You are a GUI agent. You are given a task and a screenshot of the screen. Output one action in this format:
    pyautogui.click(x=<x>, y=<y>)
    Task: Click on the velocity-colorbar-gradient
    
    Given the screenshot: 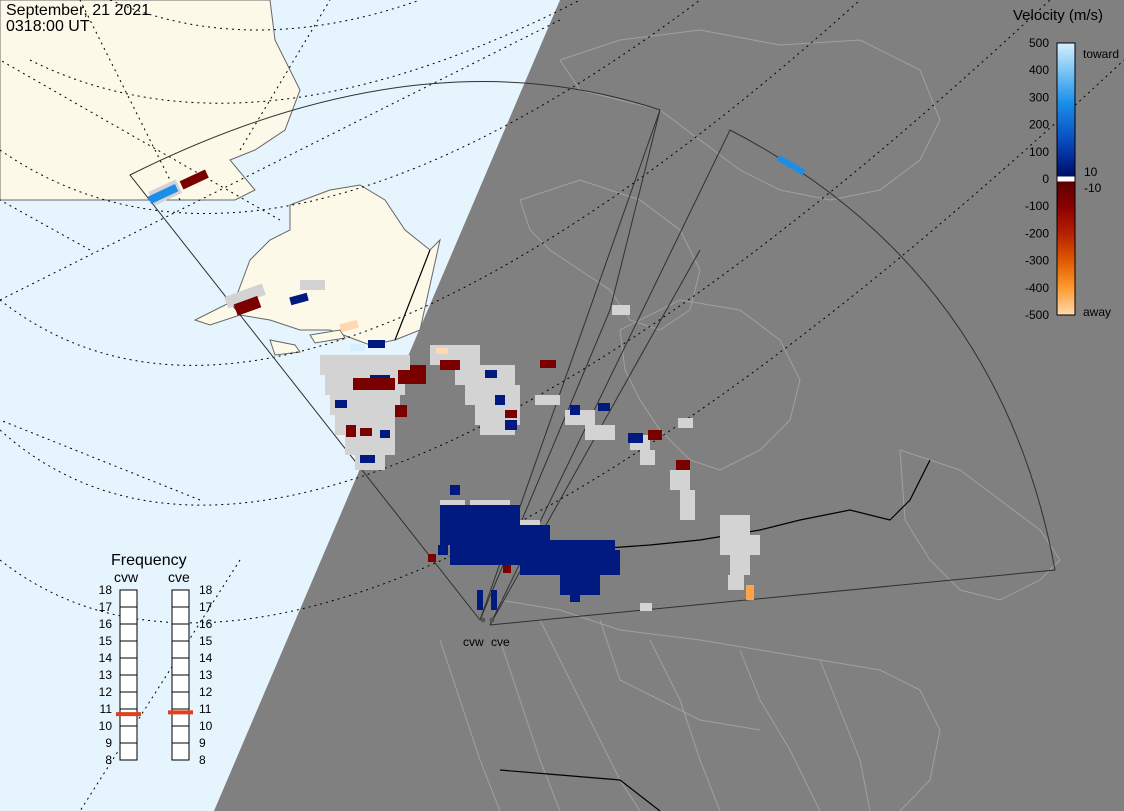 What is the action you would take?
    pyautogui.click(x=1066, y=179)
    